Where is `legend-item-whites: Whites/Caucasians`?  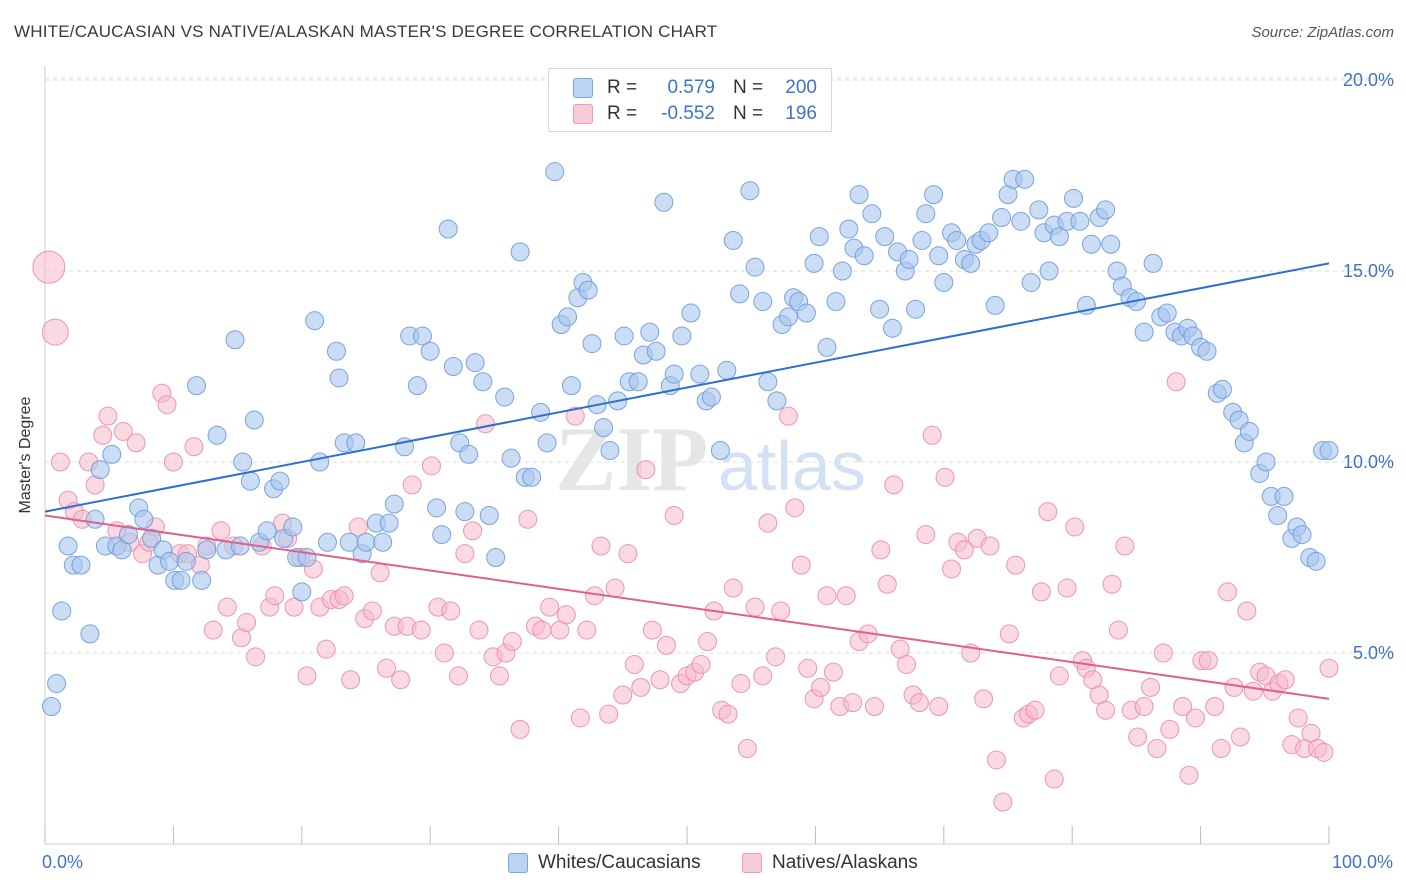
legend-item-whites: Whites/Caucasians is located at coordinates (604, 863).